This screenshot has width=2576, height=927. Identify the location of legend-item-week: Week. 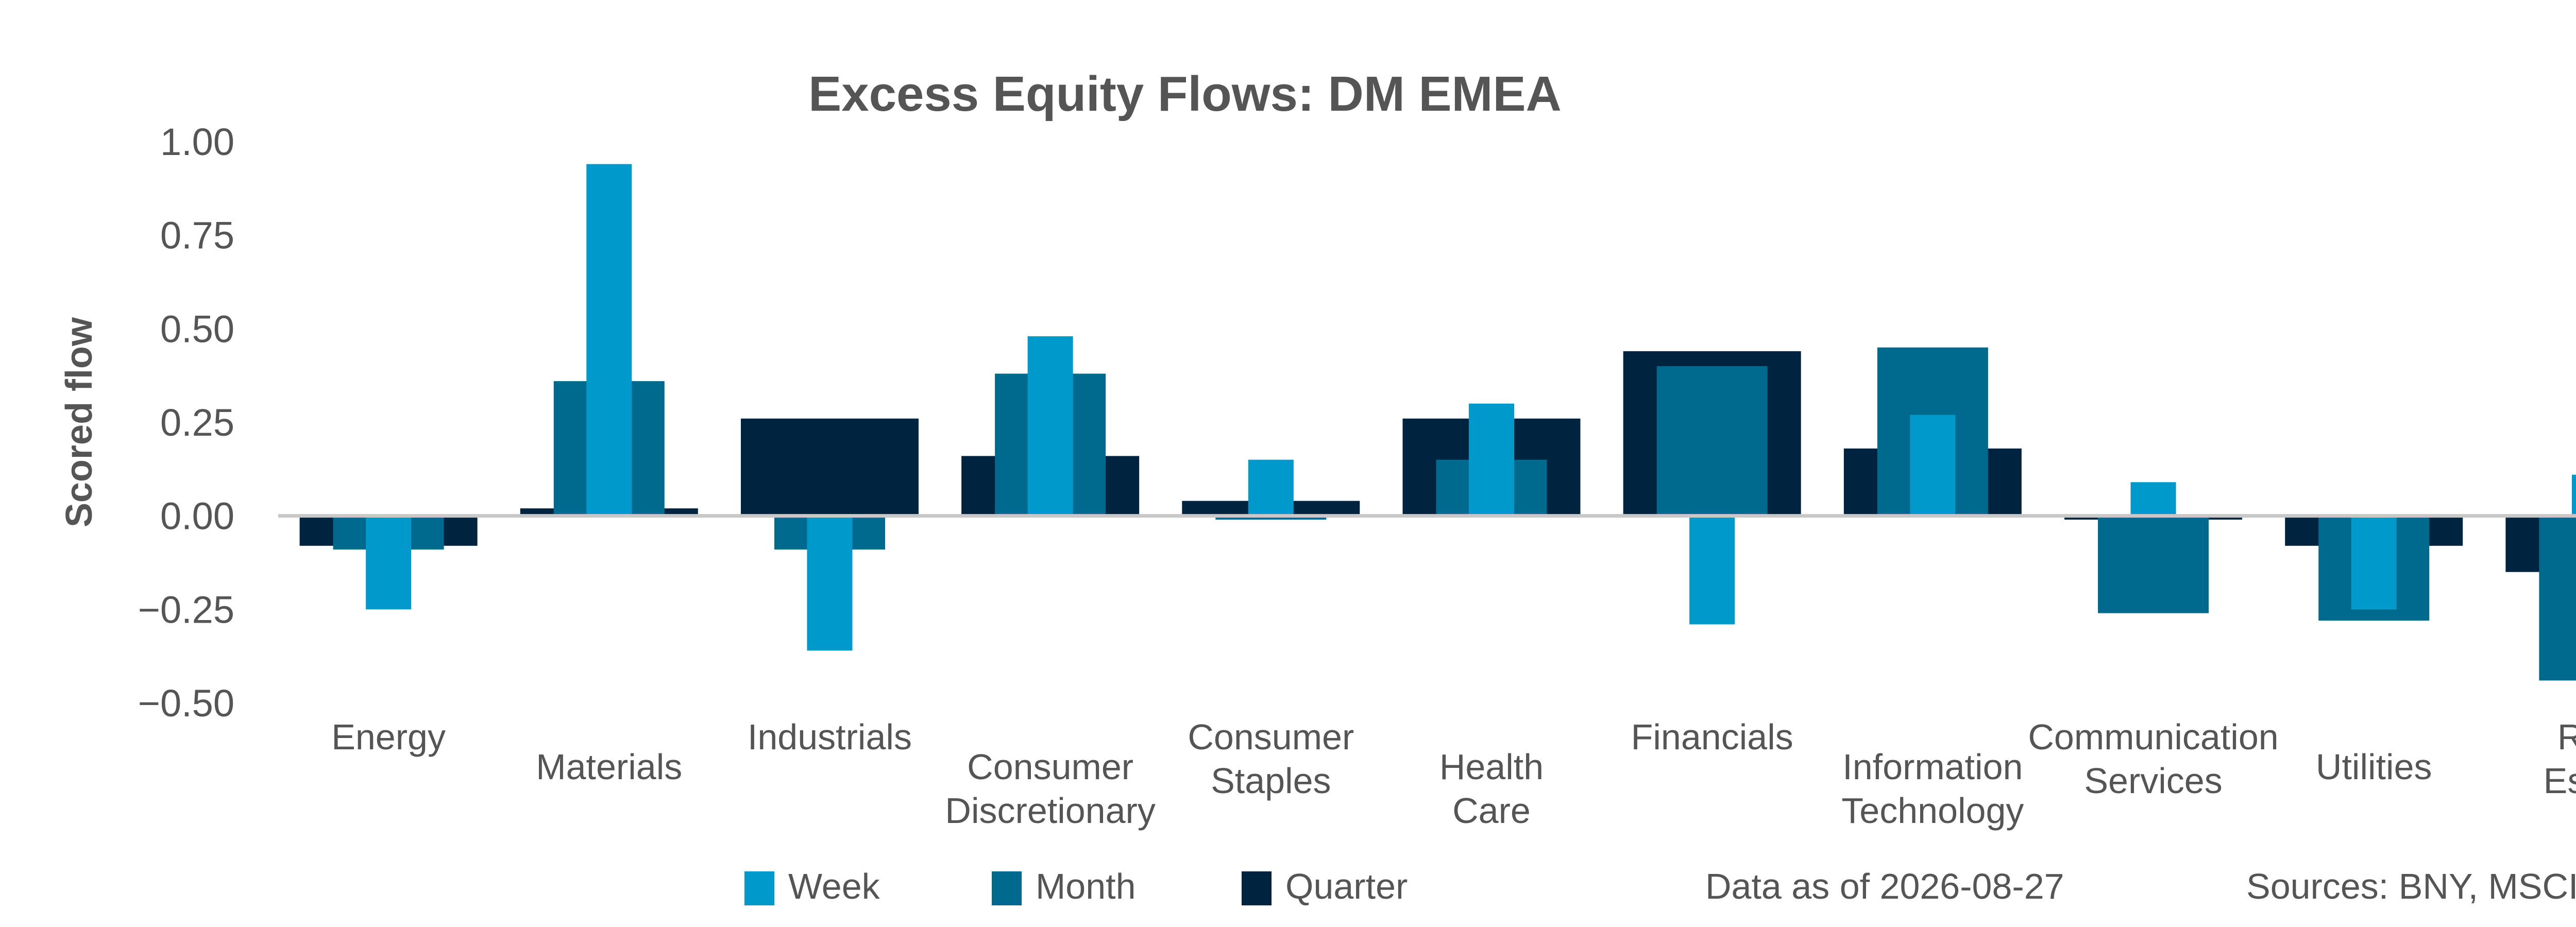
(812, 886).